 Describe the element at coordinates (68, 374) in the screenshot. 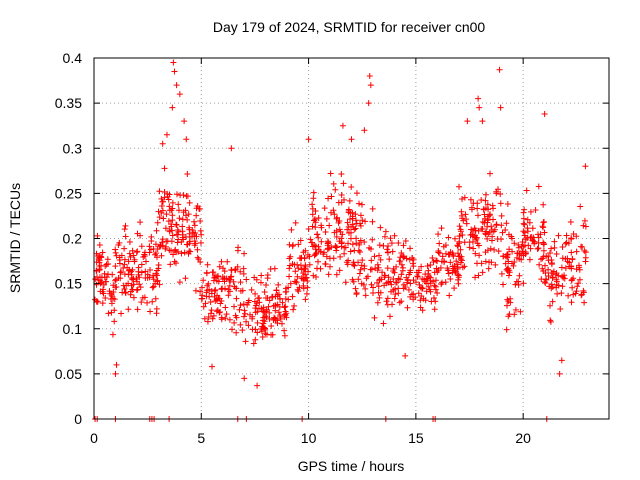

I see `y-tick-label: 0.05` at that location.